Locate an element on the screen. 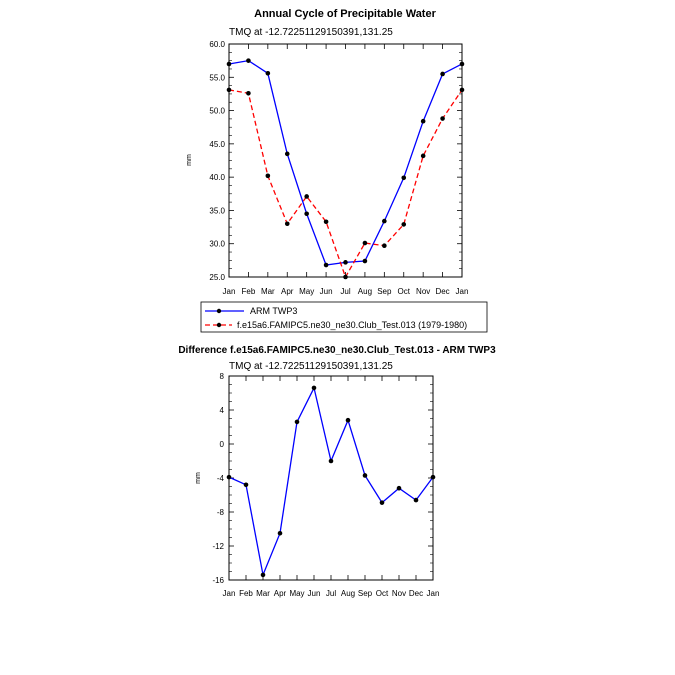 The height and width of the screenshot is (675, 675). chart1-ytick-label: 60.0 is located at coordinates (217, 44).